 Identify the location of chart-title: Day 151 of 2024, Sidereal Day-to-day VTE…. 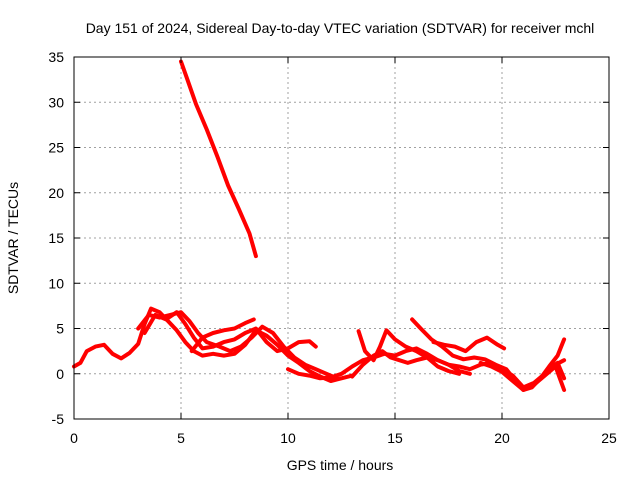
(340, 28).